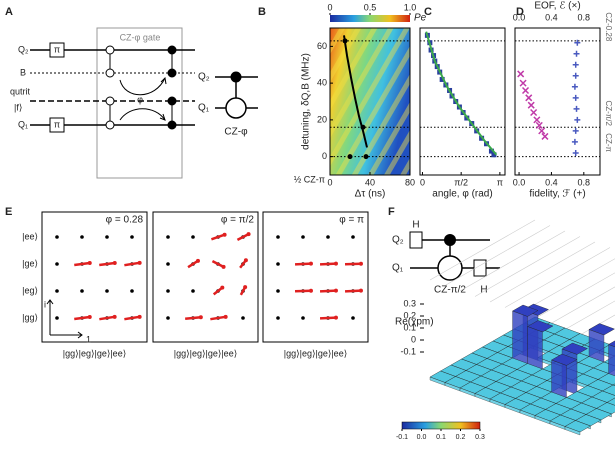  Describe the element at coordinates (370, 18) in the screenshot. I see `colorbar` at that location.